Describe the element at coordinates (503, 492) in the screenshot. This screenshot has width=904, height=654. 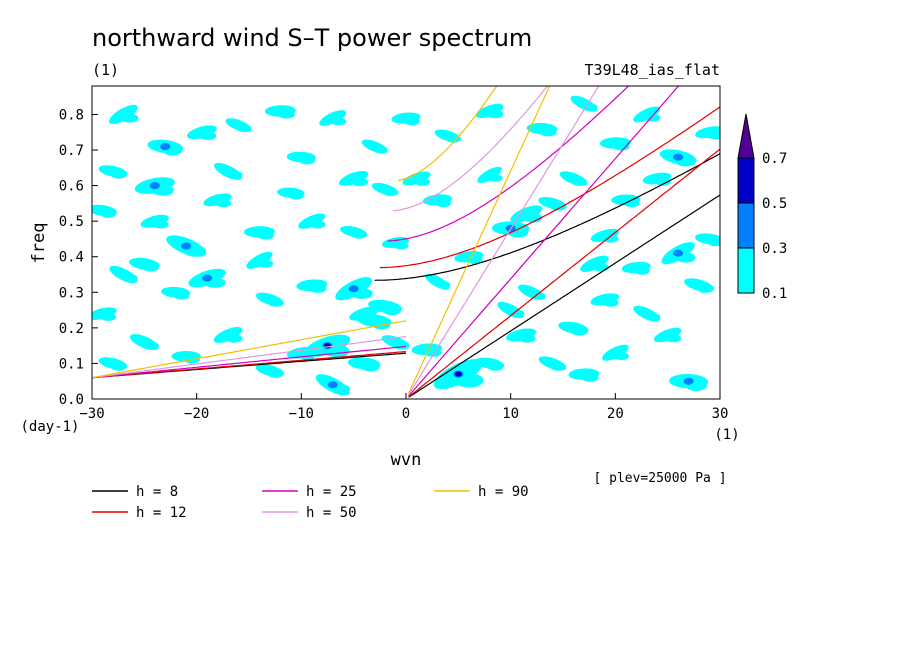
I see `legend-label: h = 90` at that location.